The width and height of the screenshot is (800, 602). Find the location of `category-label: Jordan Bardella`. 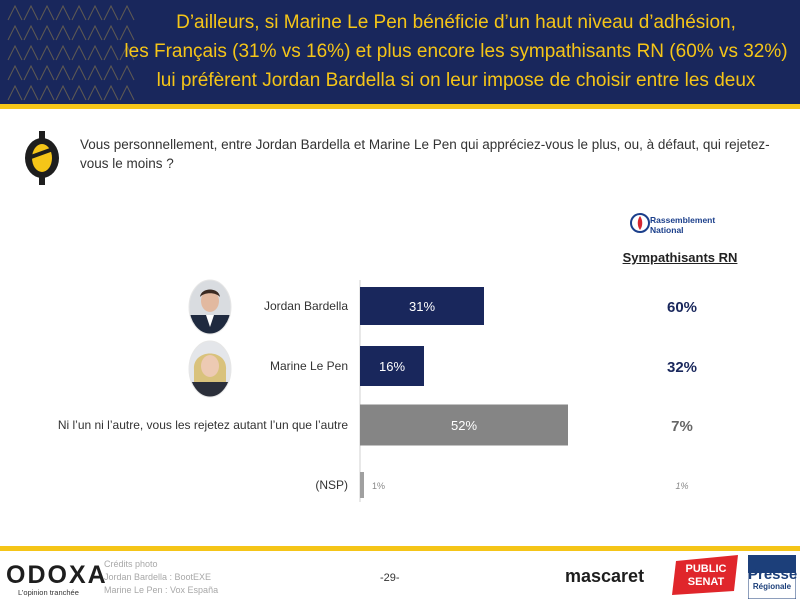

category-label: Jordan Bardella is located at coordinates (306, 306).